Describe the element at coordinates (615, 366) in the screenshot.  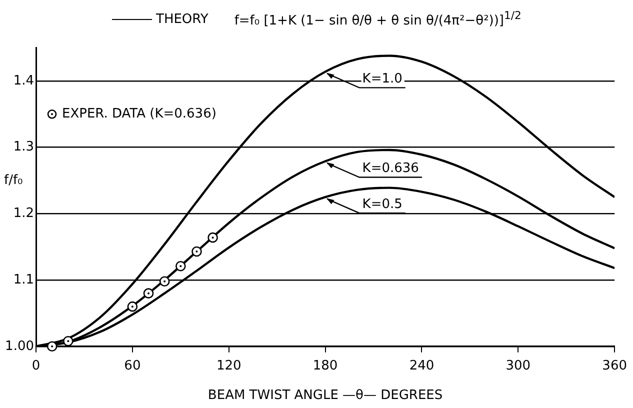
I see `x-tick-label: 360` at that location.